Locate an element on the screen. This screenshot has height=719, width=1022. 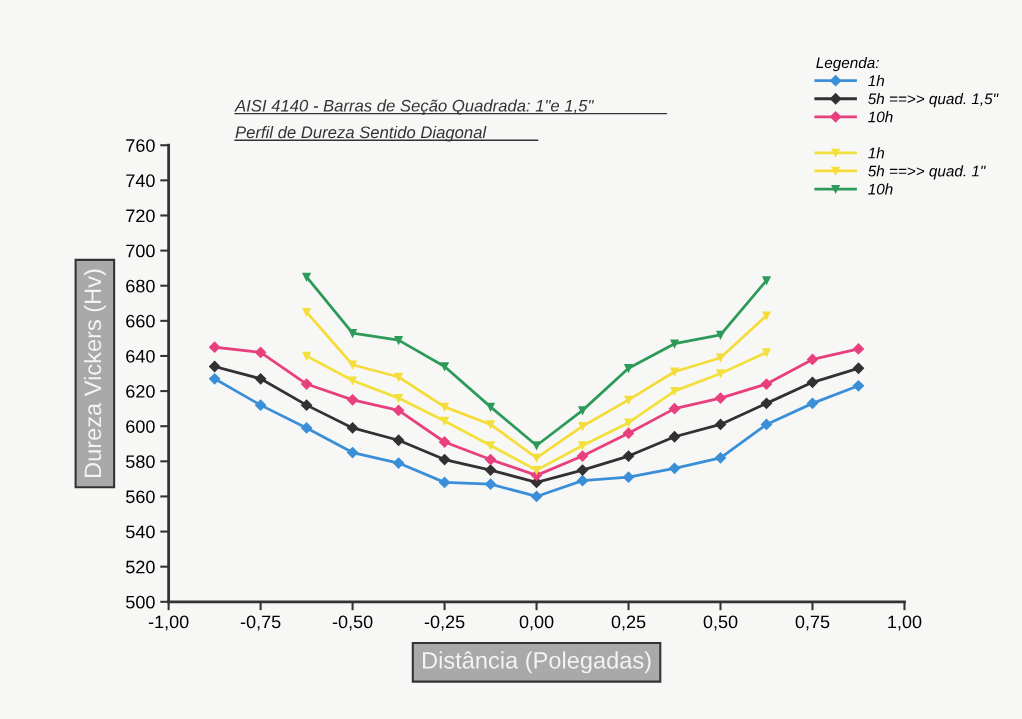
x-tick-label: 0,75 is located at coordinates (812, 623).